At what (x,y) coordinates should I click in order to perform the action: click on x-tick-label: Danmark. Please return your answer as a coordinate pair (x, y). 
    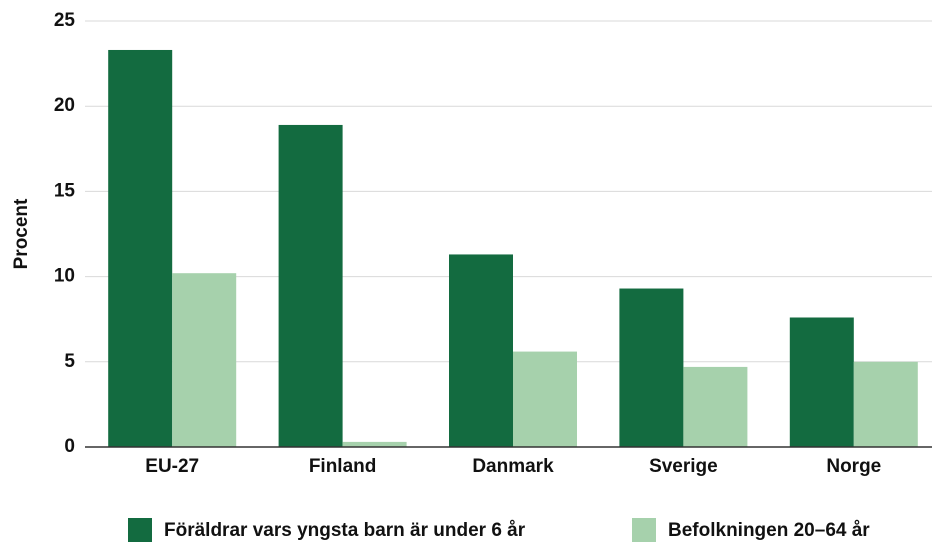
    Looking at the image, I should click on (513, 466).